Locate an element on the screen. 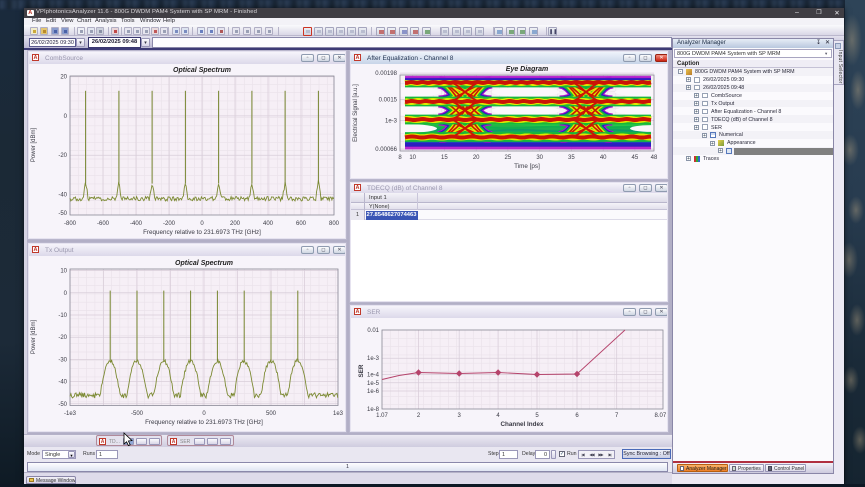 The image size is (865, 487). svg-text: -500 is located at coordinates (137, 414).